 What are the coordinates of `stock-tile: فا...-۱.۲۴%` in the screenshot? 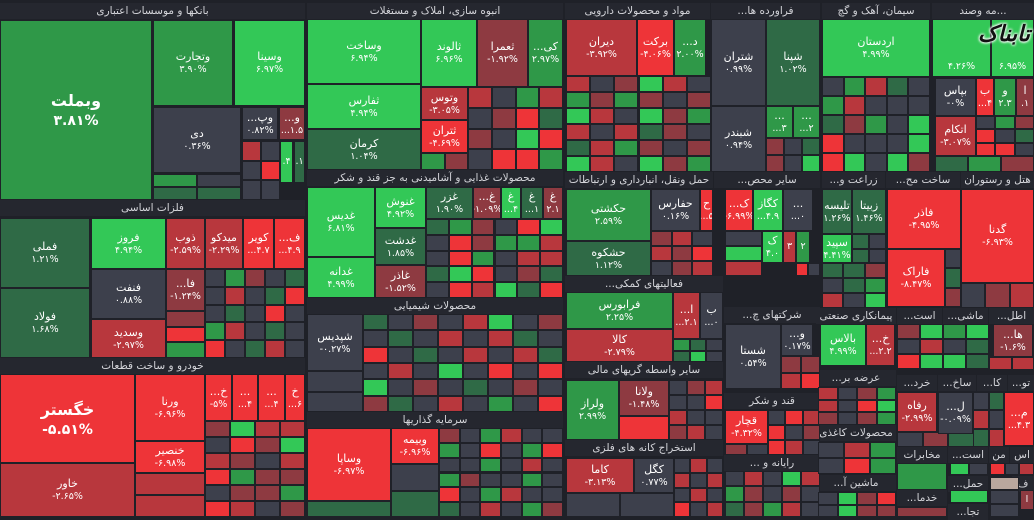 It's located at (185, 290).